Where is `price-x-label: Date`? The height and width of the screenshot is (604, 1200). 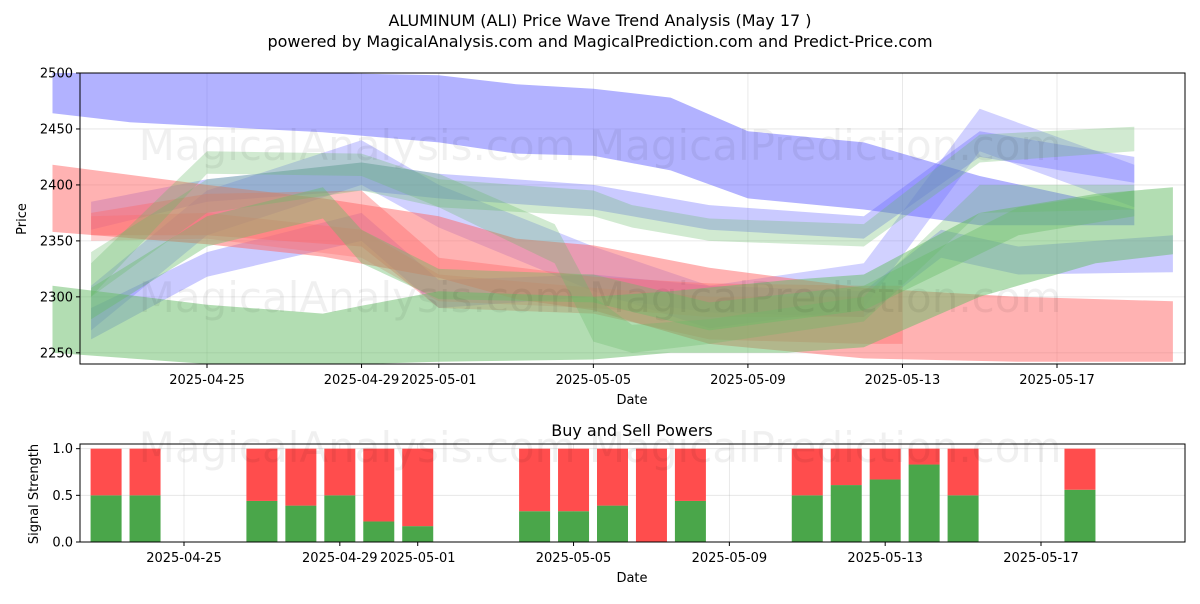
price-x-label: Date is located at coordinates (631, 400).